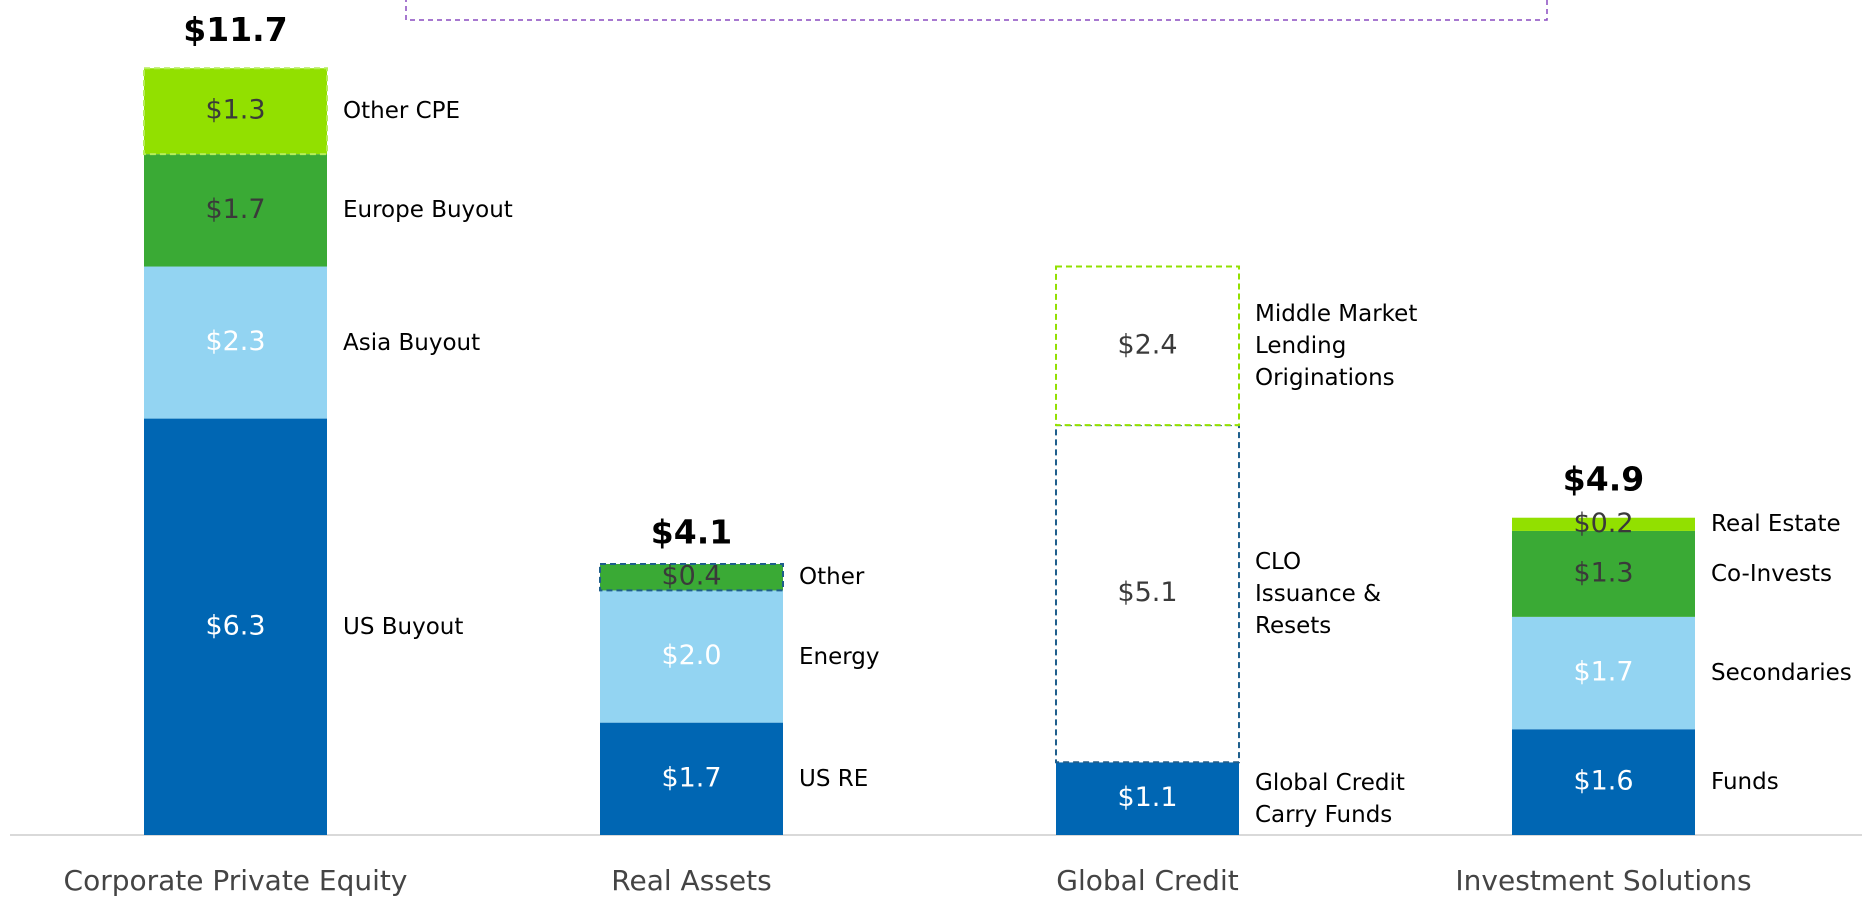  What do you see at coordinates (691, 531) in the screenshot?
I see `total-label: $4.1` at bounding box center [691, 531].